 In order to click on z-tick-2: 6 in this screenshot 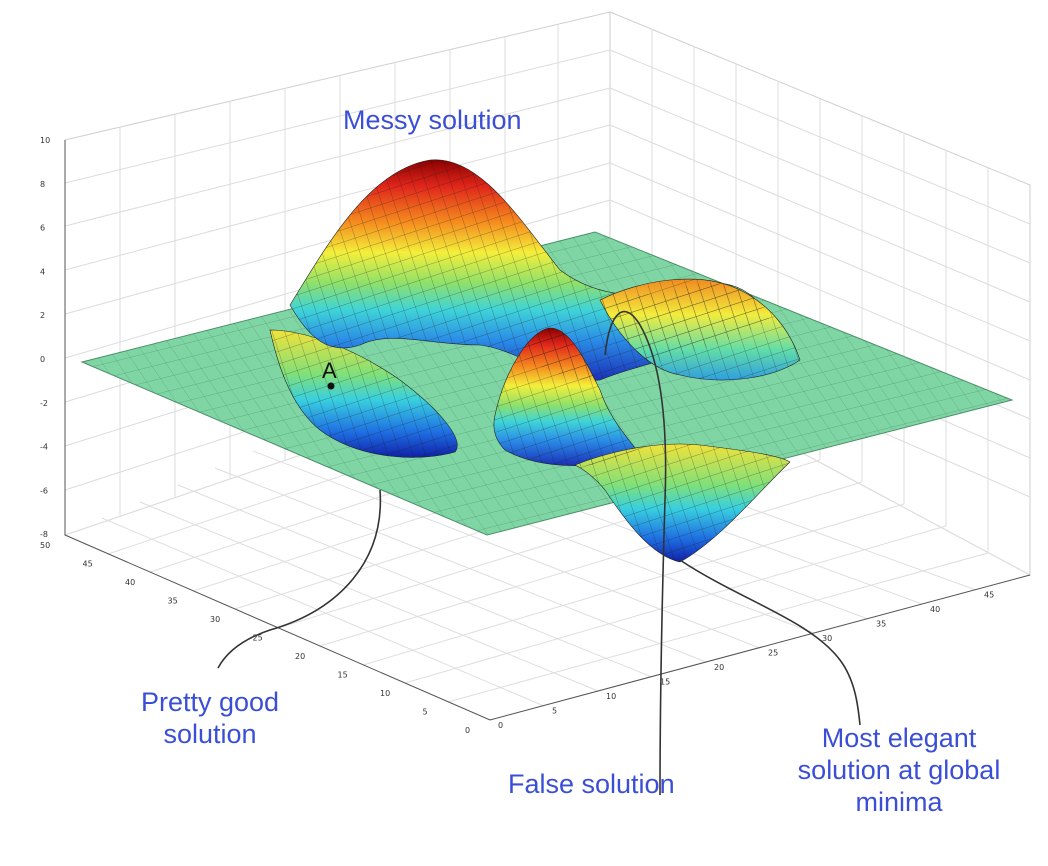, I will do `click(42, 228)`.